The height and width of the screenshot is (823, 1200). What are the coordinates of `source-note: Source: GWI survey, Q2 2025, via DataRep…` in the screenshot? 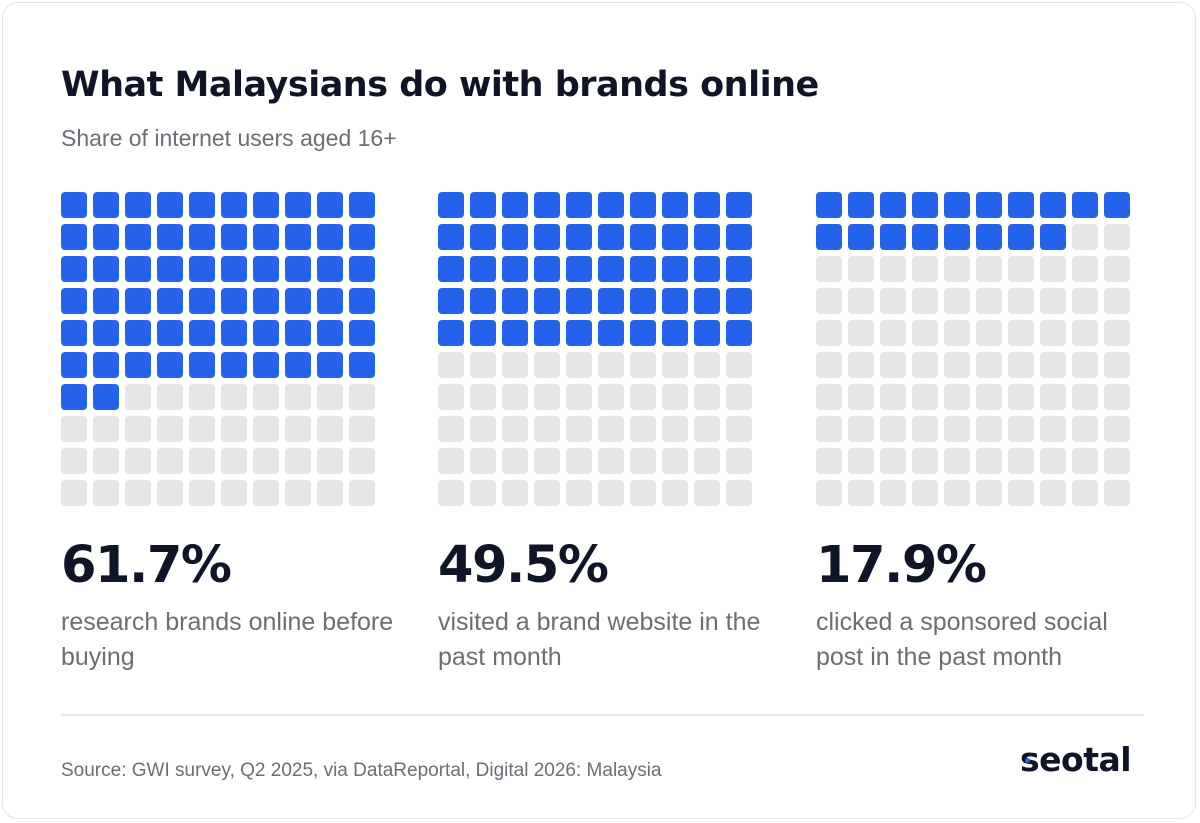 It's located at (361, 770).